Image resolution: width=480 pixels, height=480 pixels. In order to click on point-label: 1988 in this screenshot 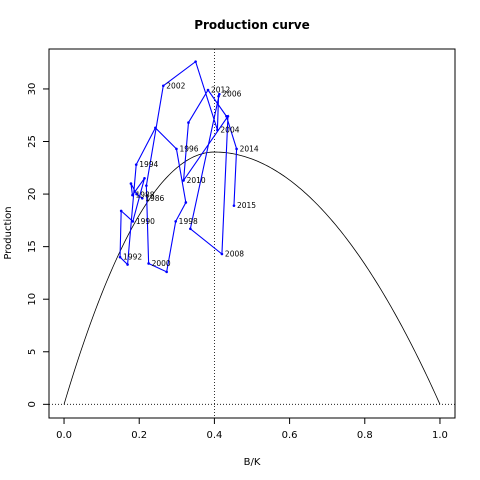, I will do `click(144, 195)`.